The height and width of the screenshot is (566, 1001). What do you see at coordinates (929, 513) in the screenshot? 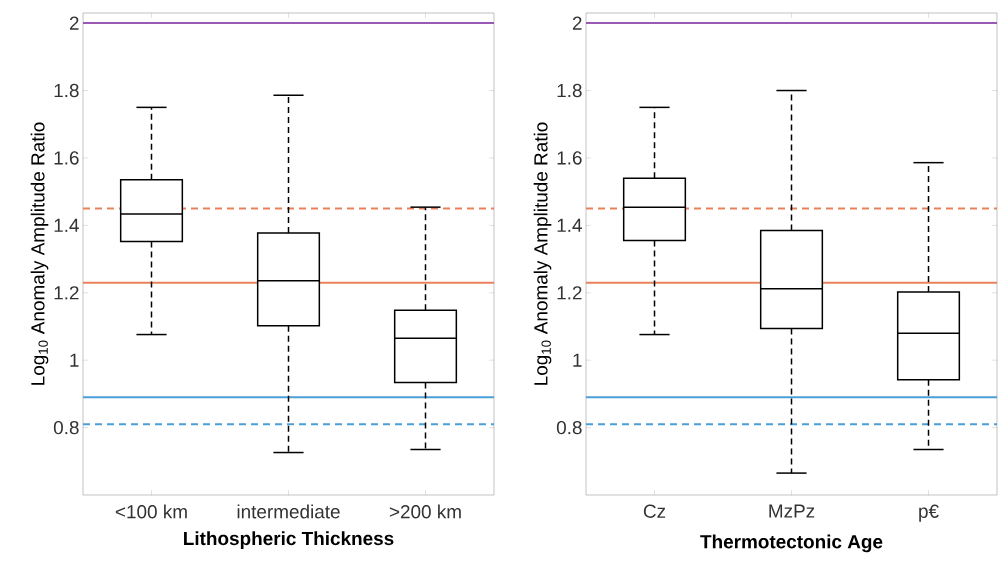
I see `x-tick-label: p€` at bounding box center [929, 513].